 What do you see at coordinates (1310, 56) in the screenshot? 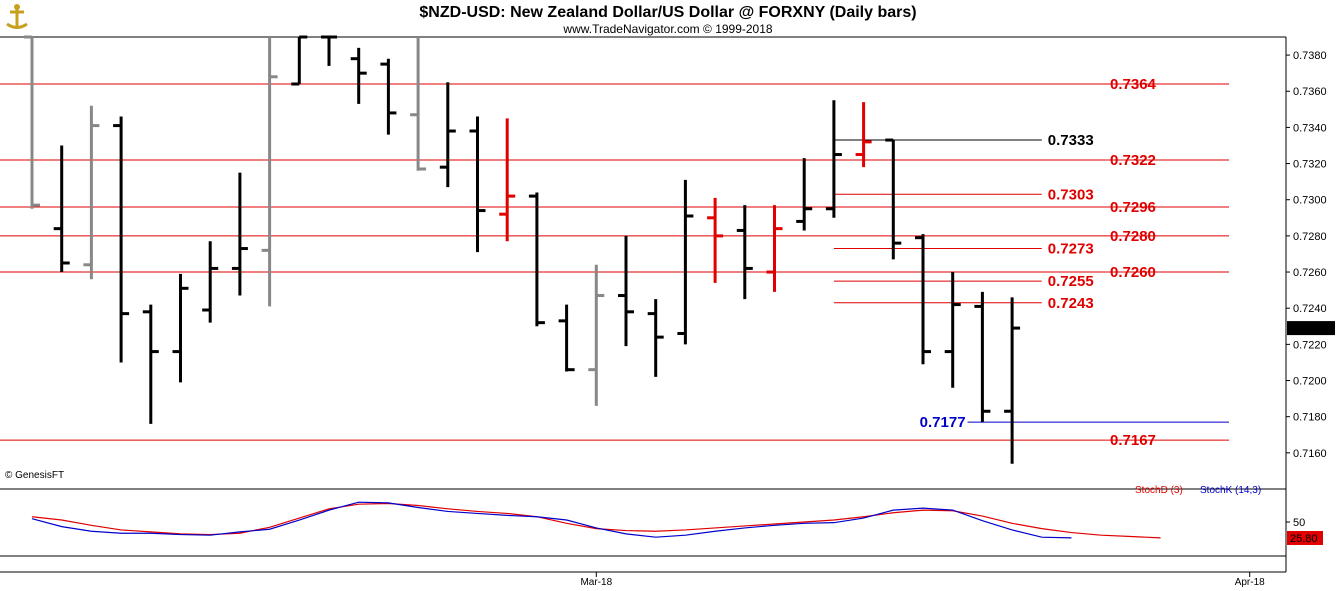
I see `price-tick-label-11: 0.7380` at bounding box center [1310, 56].